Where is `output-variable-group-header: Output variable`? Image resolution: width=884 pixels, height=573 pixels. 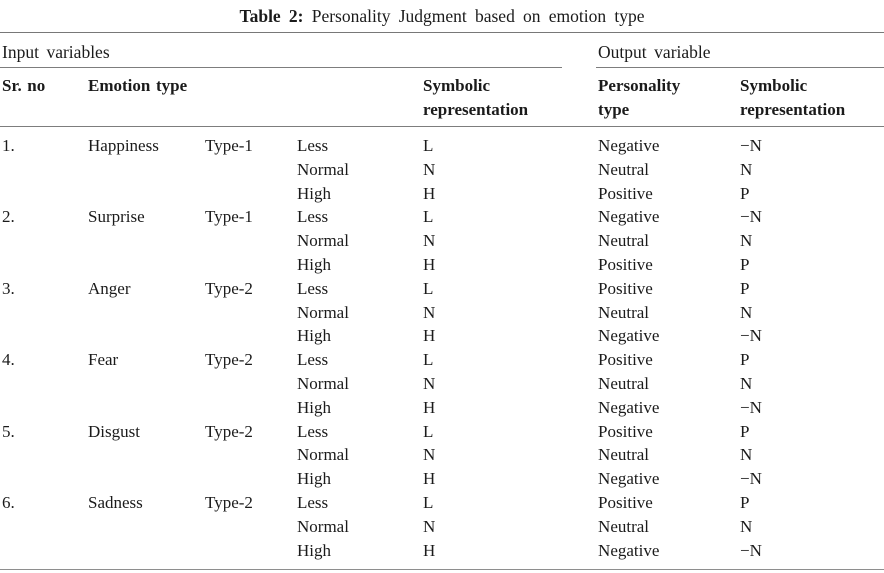 output-variable-group-header: Output variable is located at coordinates (740, 53).